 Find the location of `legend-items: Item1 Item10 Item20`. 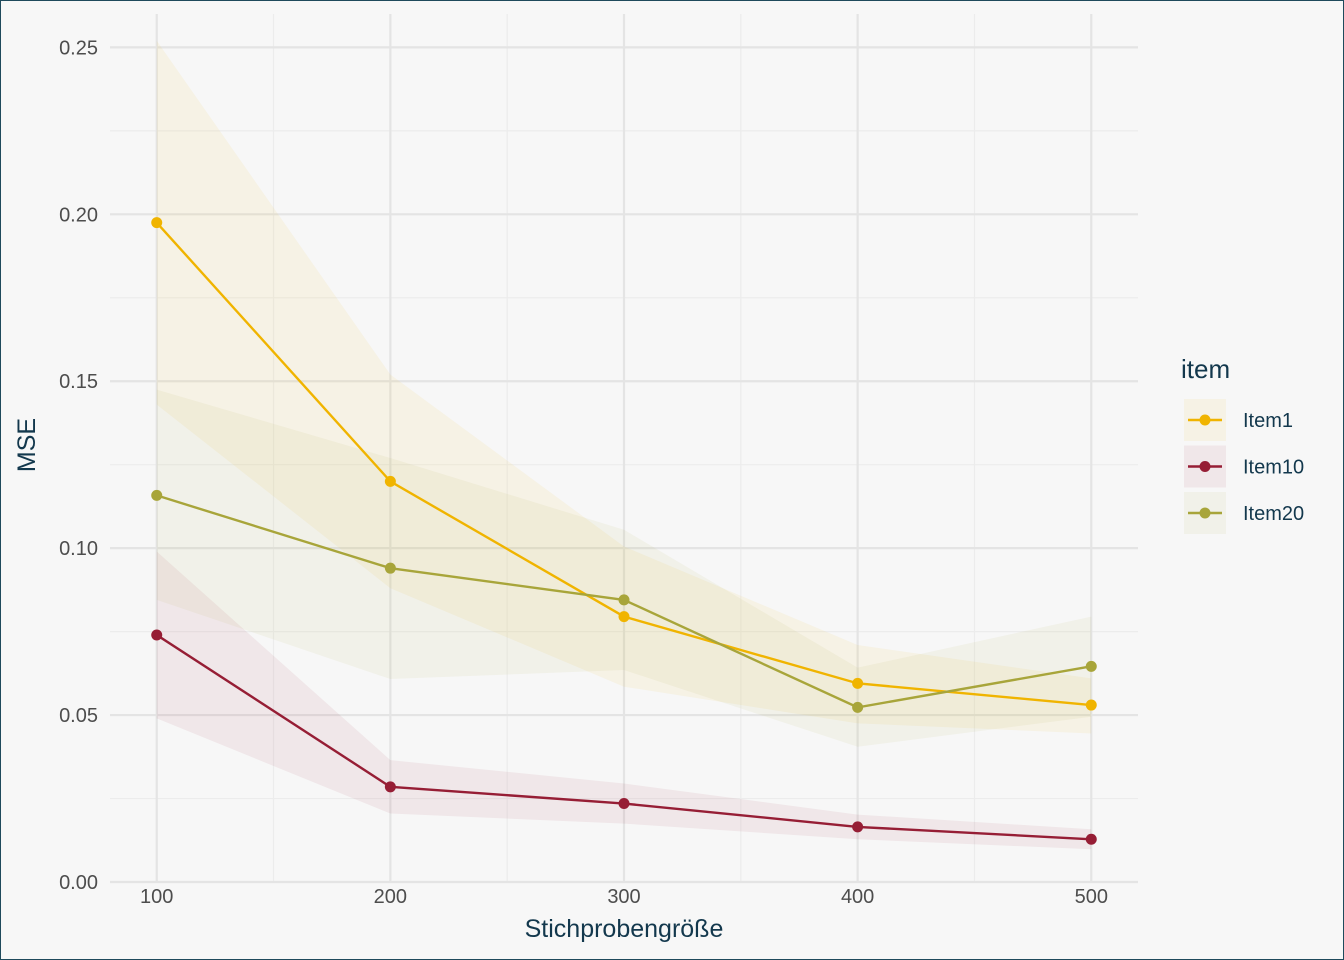

legend-items: Item1 Item10 Item20 is located at coordinates (1244, 466).